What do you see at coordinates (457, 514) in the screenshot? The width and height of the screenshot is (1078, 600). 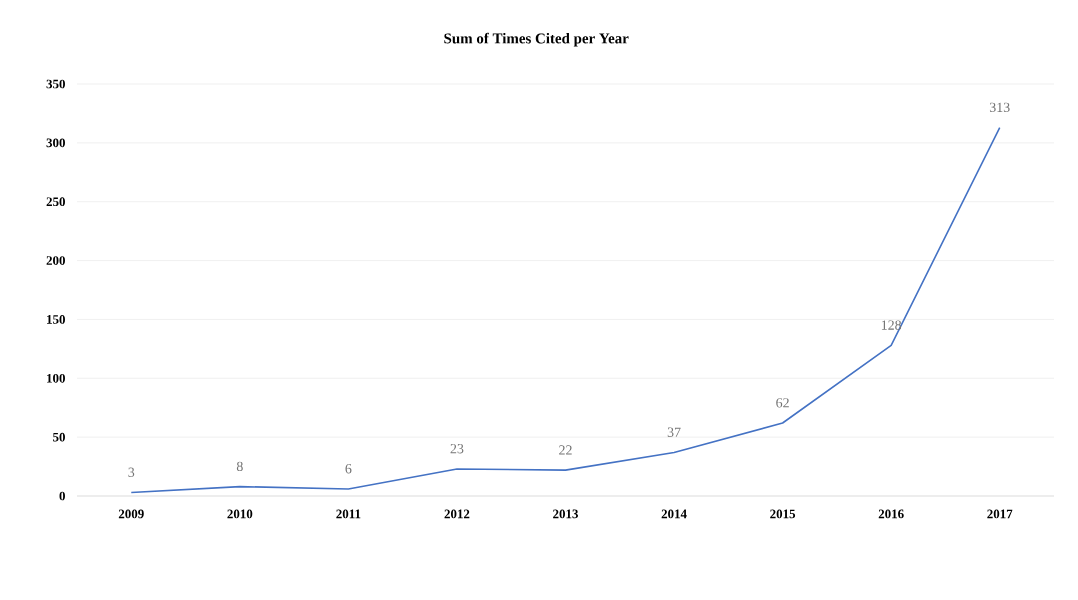 I see `x-tick-label: 2012` at bounding box center [457, 514].